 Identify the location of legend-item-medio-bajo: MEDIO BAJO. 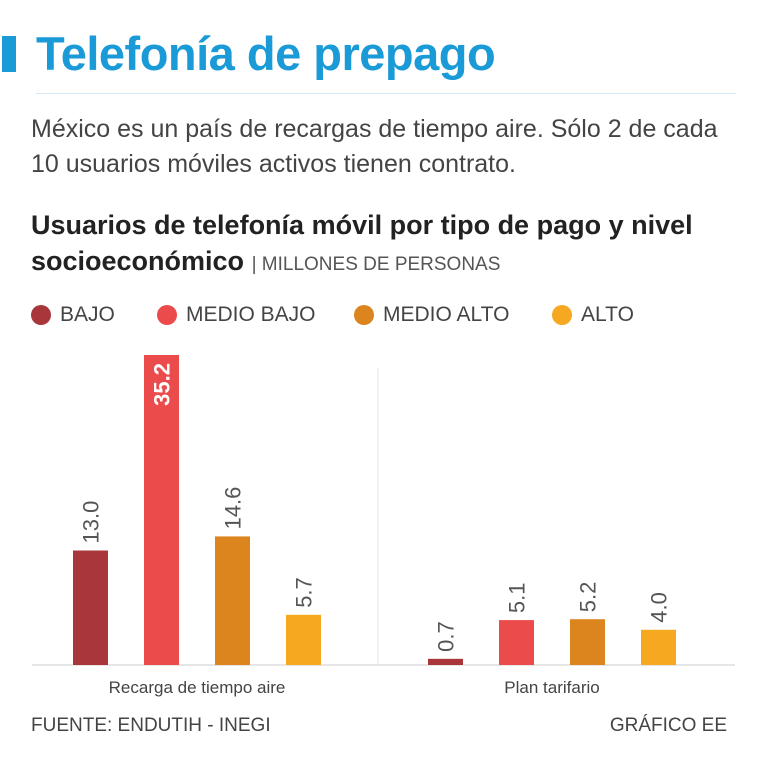
(236, 315).